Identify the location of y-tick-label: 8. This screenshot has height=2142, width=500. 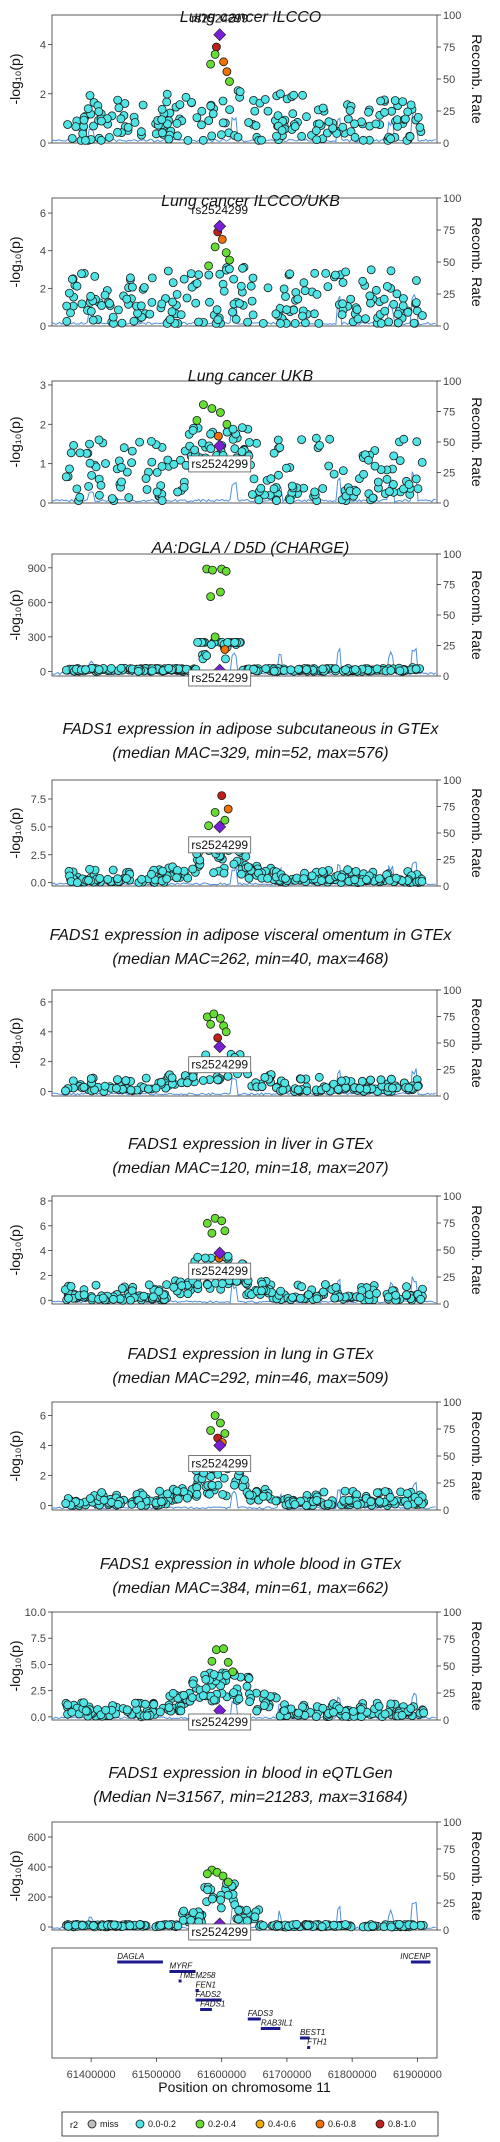
(43, 1202).